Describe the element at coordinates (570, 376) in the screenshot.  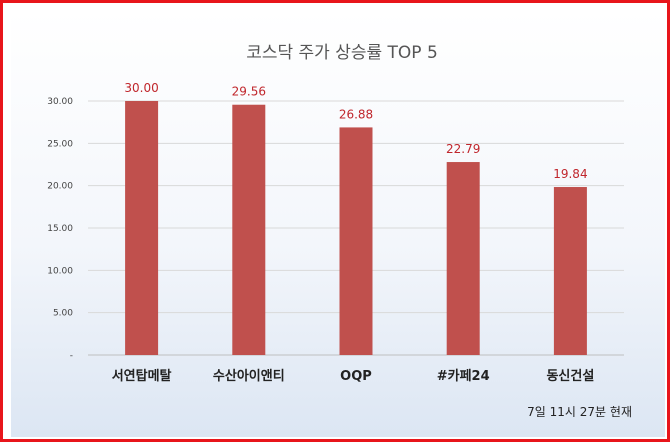
I see `x-tick-label: 동신건설` at that location.